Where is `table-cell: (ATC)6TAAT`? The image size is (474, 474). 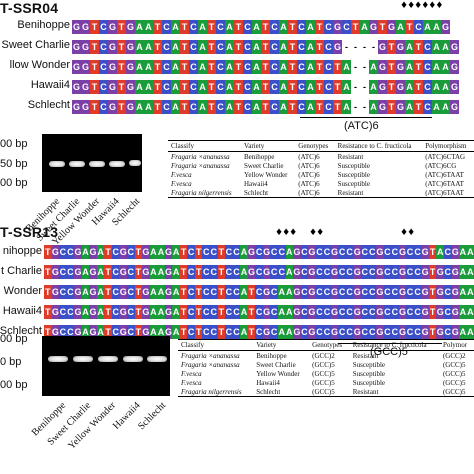
table-cell: (ATC)6TAAT is located at coordinates (448, 193).